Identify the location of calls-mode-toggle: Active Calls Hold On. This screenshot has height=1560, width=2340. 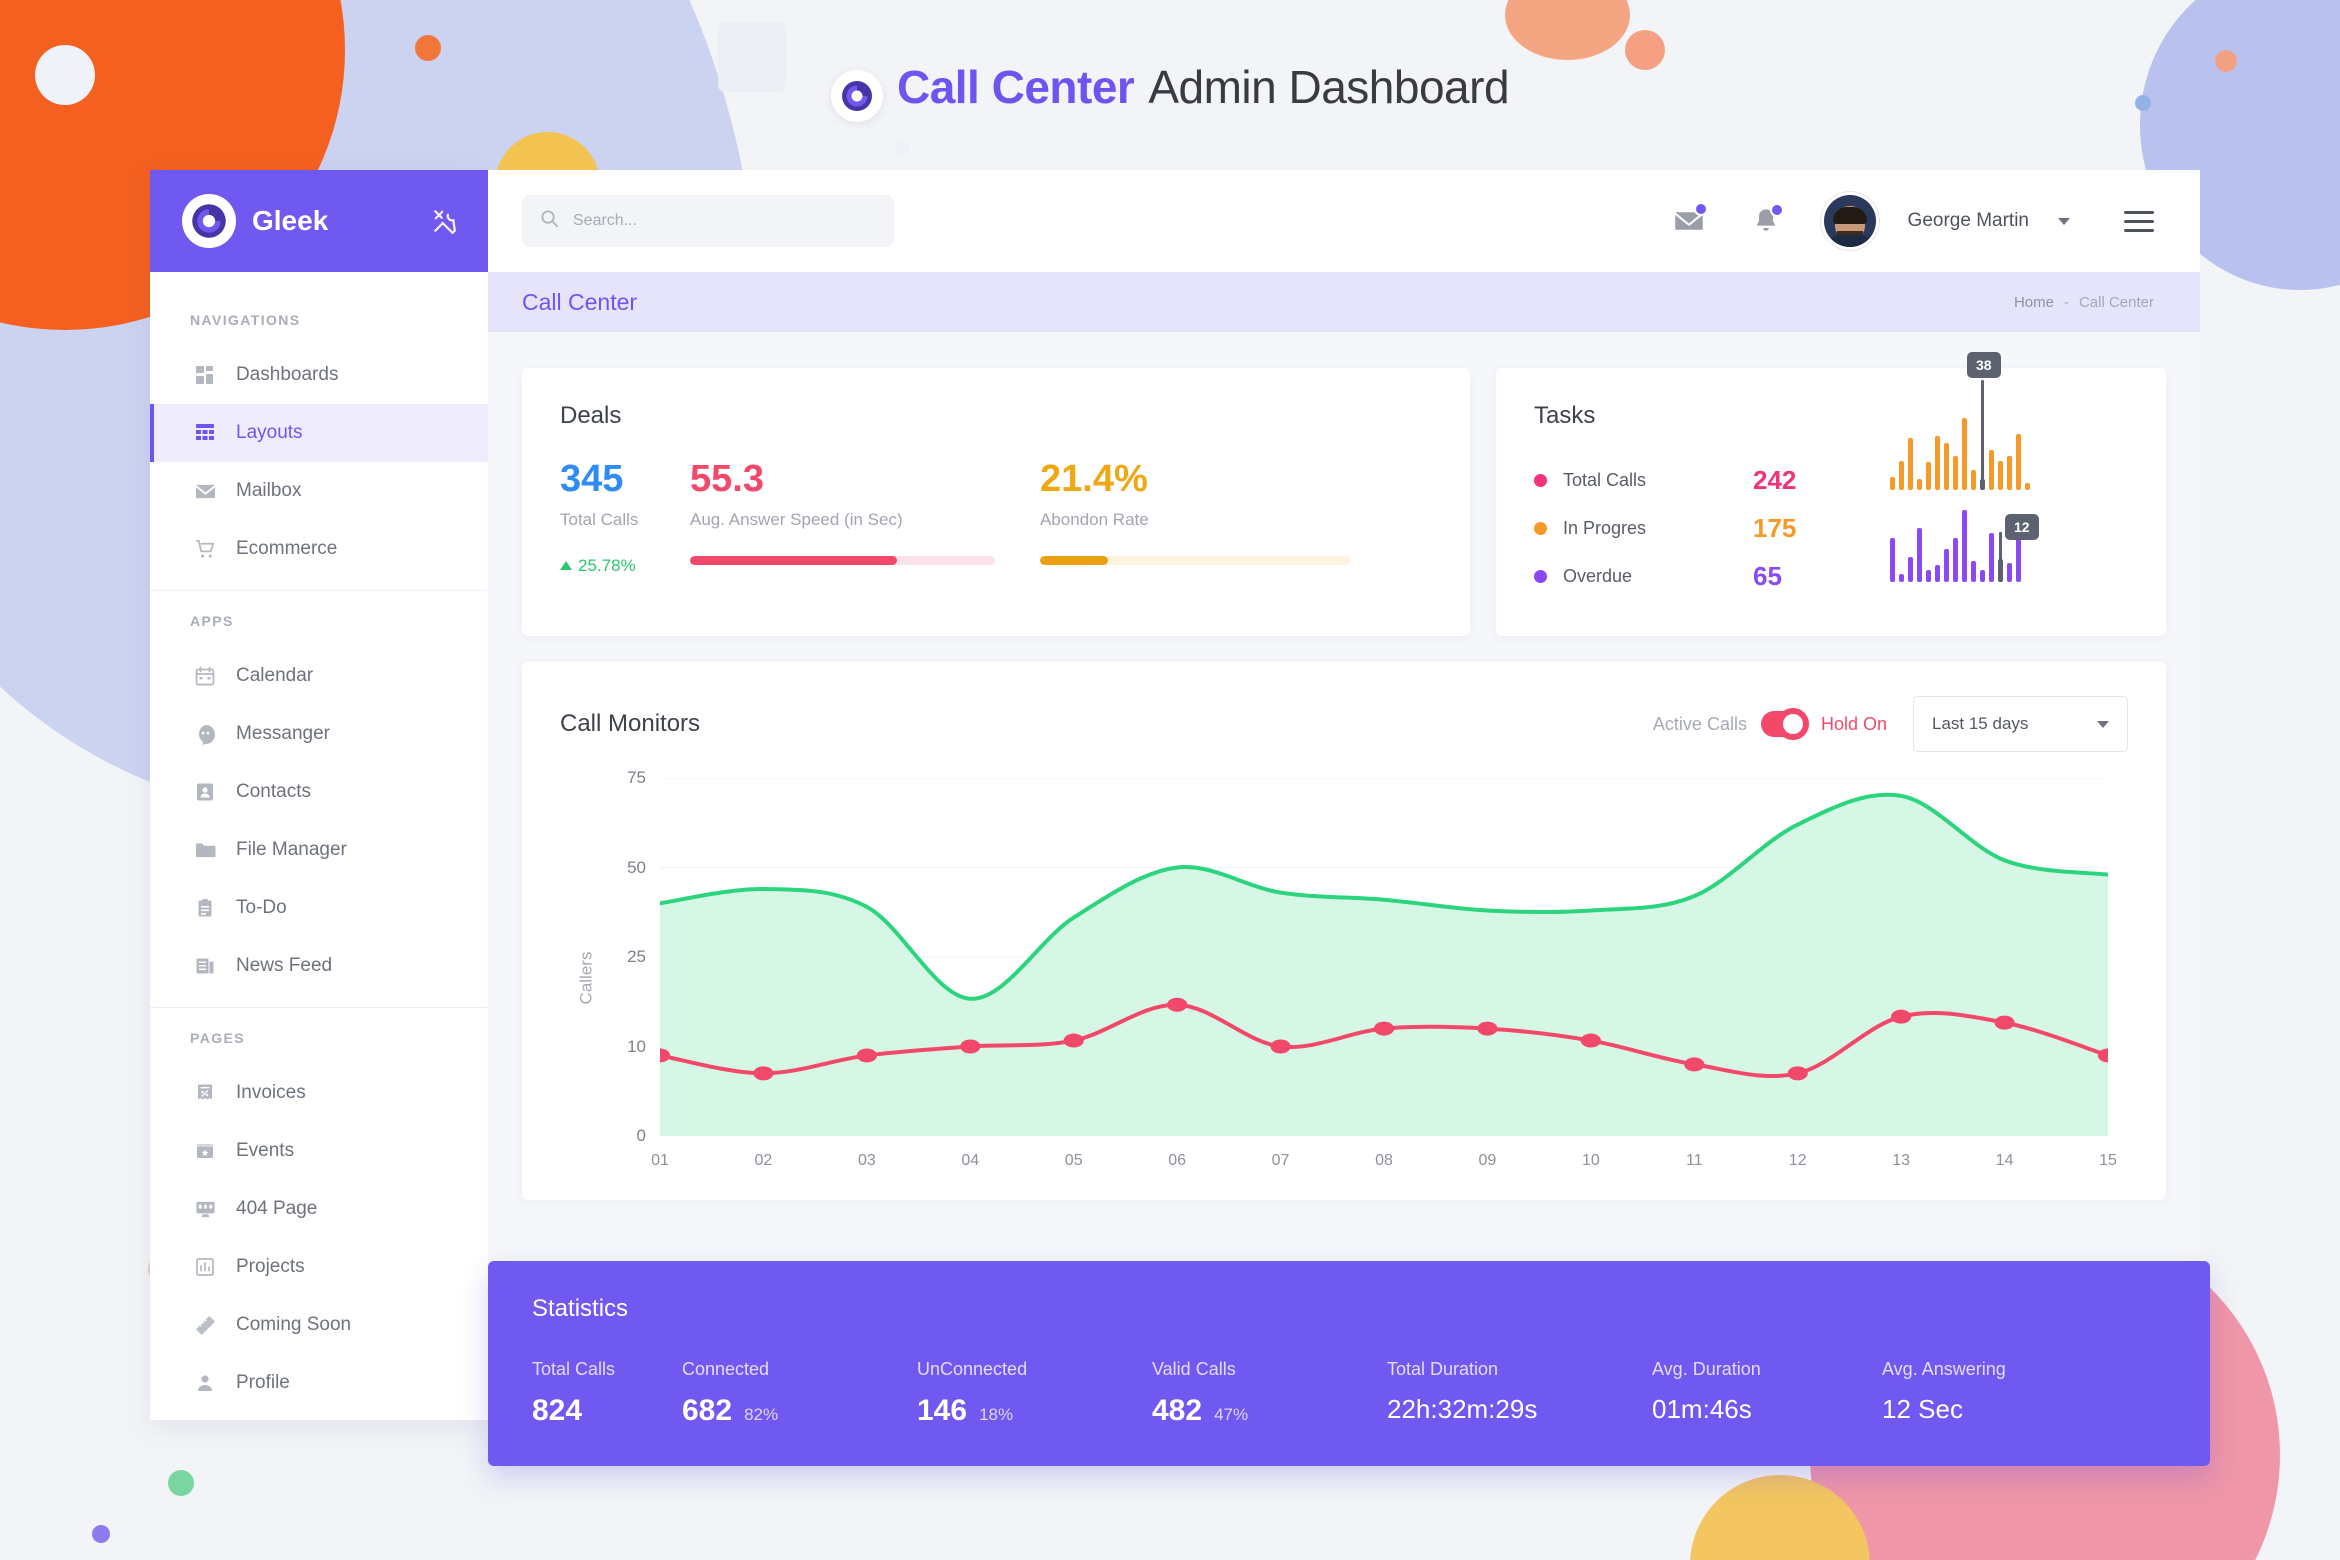
(1770, 724).